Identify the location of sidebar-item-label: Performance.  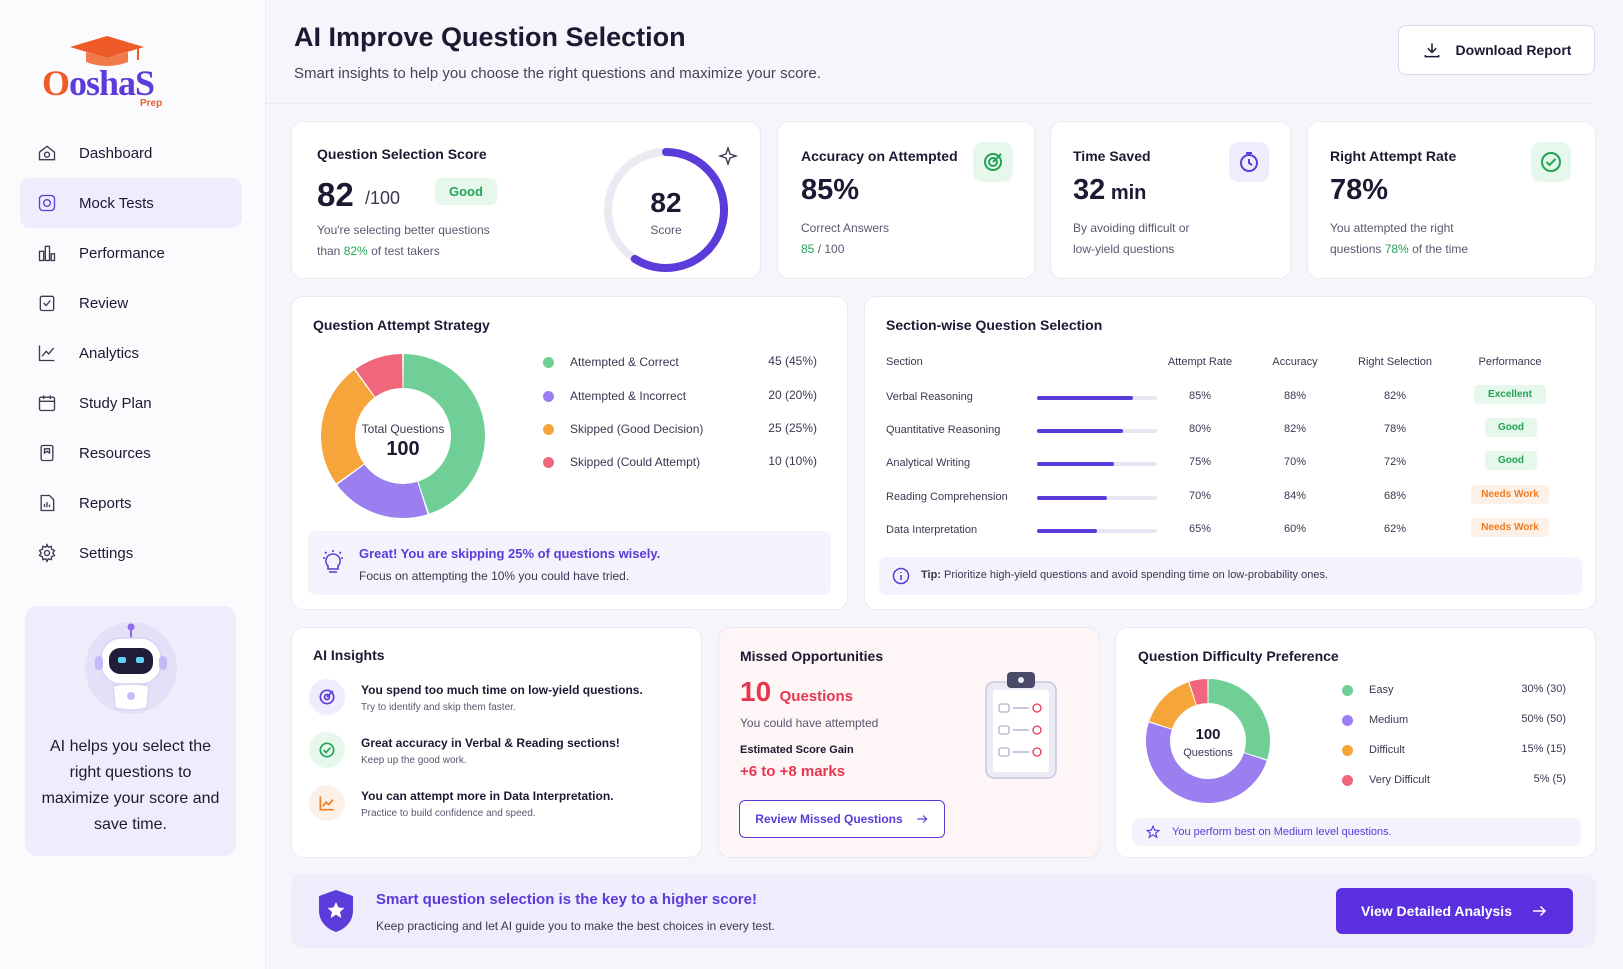
(122, 253).